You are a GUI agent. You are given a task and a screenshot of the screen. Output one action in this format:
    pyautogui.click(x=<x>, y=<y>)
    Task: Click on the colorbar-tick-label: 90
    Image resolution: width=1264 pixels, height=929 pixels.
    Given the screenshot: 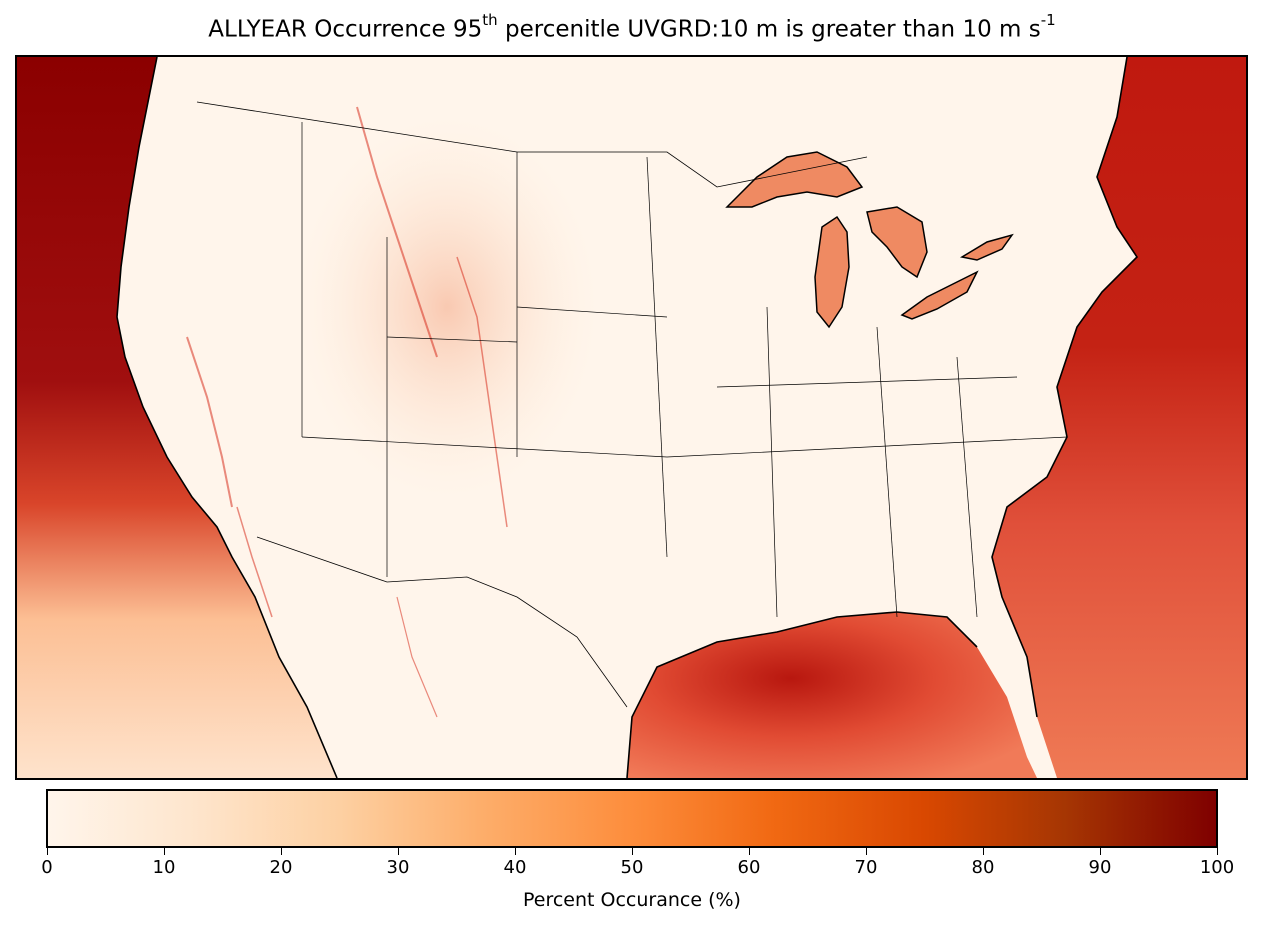 What is the action you would take?
    pyautogui.click(x=1100, y=867)
    